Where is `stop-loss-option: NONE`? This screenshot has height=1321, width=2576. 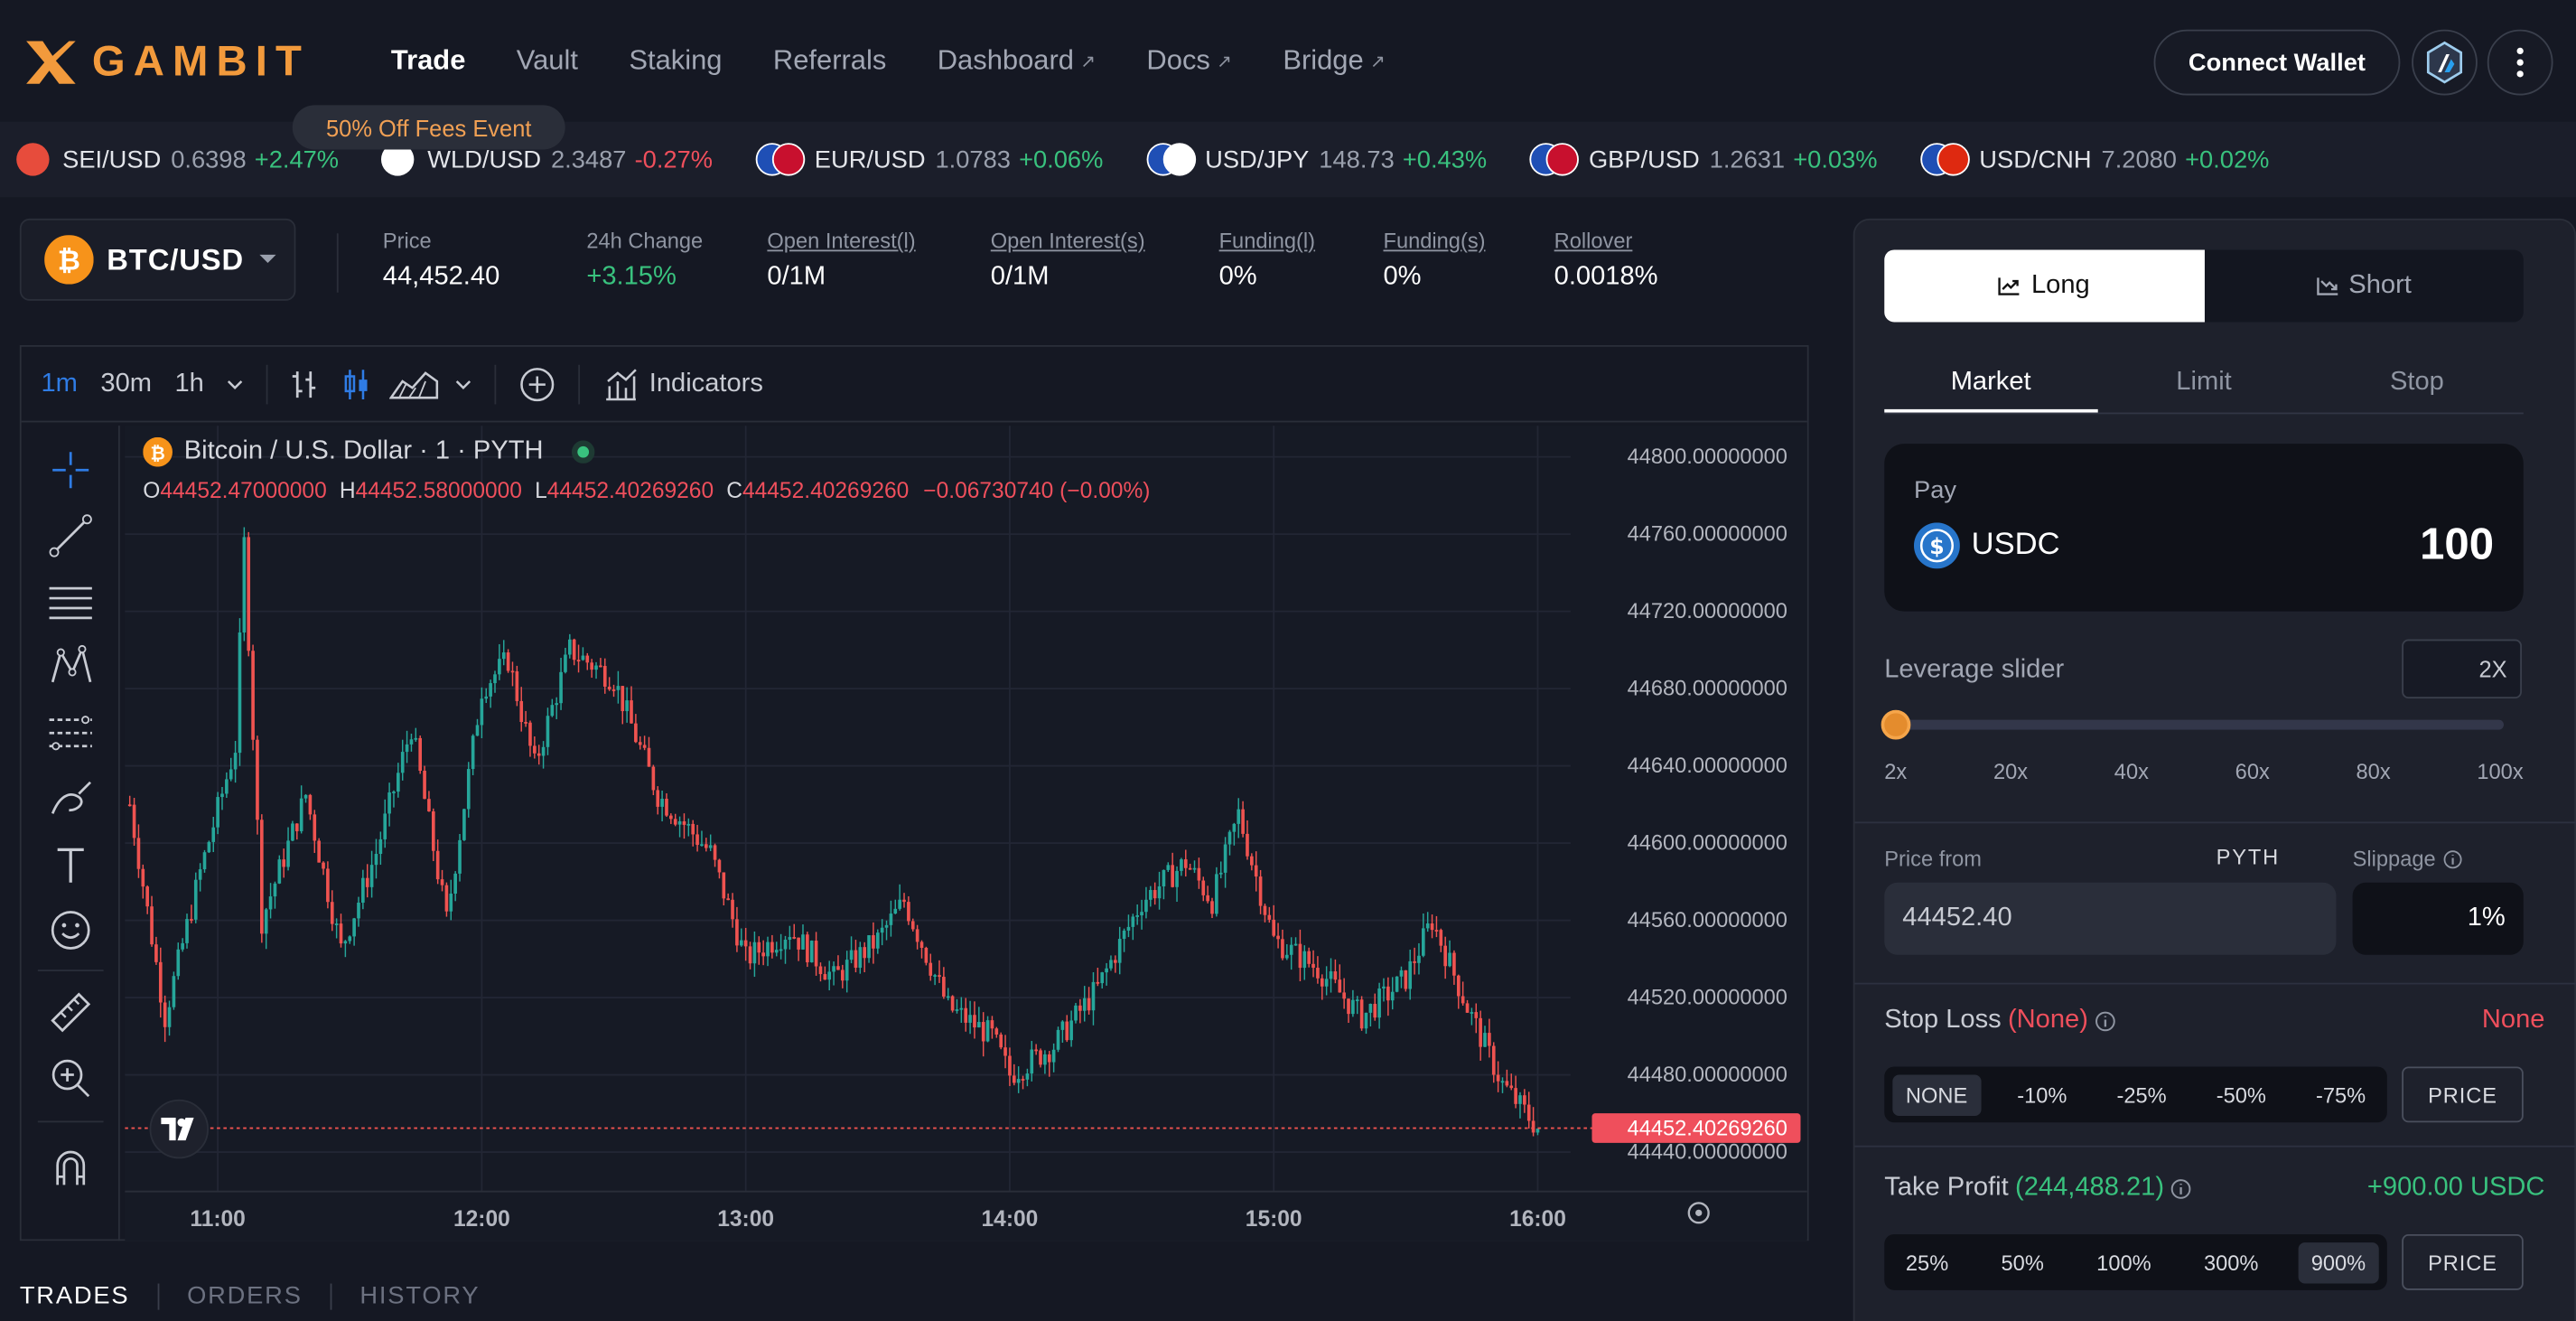
stop-loss-option: NONE is located at coordinates (1937, 1094).